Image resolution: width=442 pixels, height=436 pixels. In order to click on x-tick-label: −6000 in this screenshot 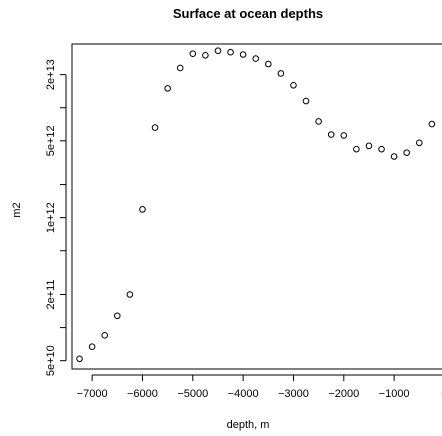, I will do `click(142, 394)`.